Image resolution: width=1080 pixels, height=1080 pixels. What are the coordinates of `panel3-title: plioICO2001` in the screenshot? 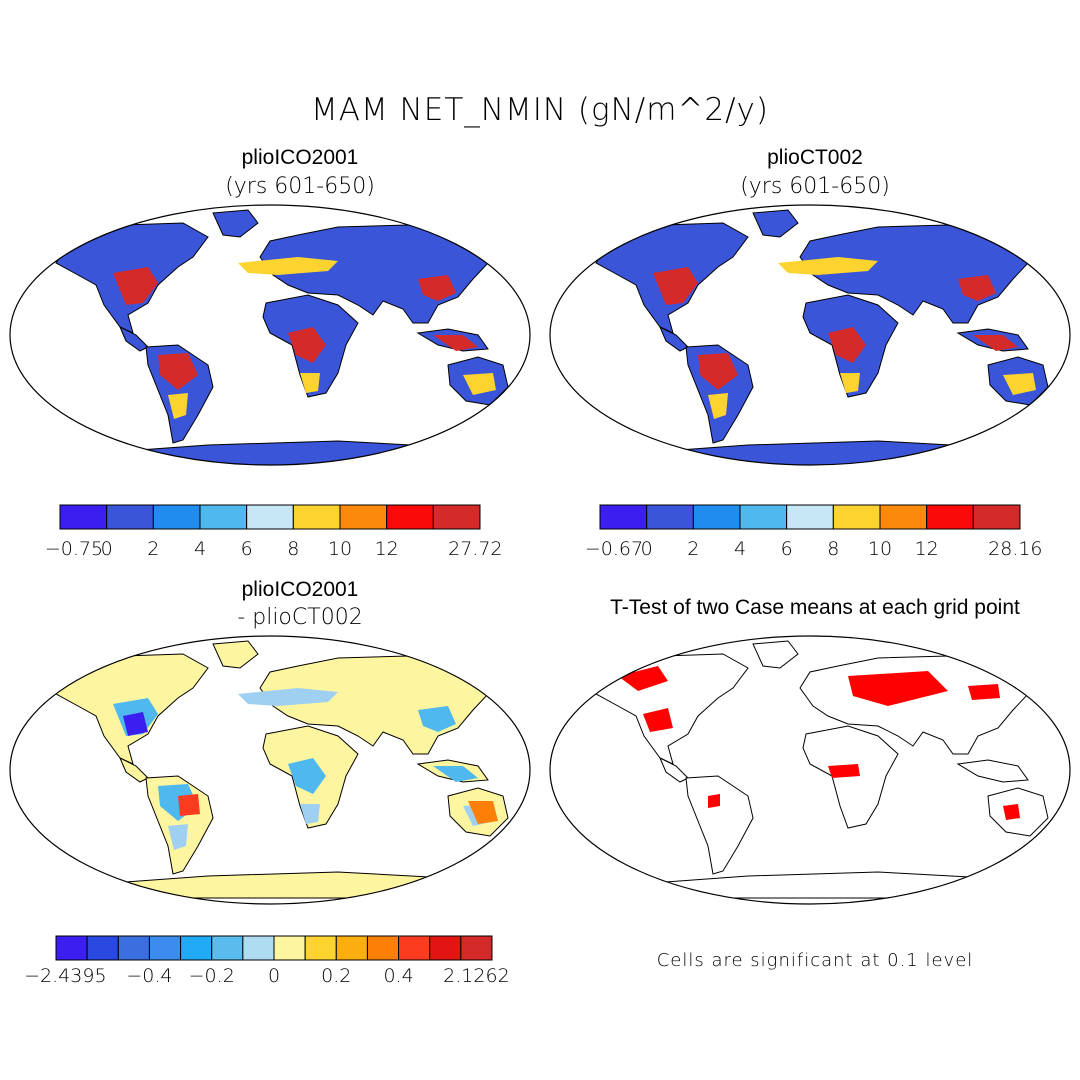 It's located at (300, 589).